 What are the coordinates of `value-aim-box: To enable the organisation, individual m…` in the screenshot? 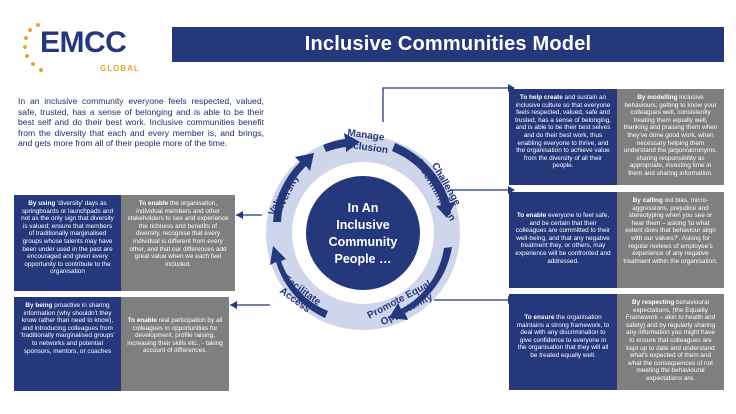 It's located at (178, 243).